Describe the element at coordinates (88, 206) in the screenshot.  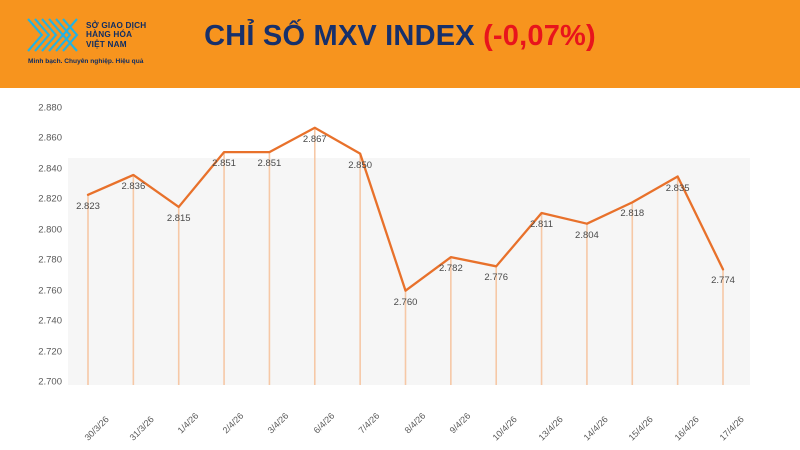
I see `data-point-value-label: 2.823` at that location.